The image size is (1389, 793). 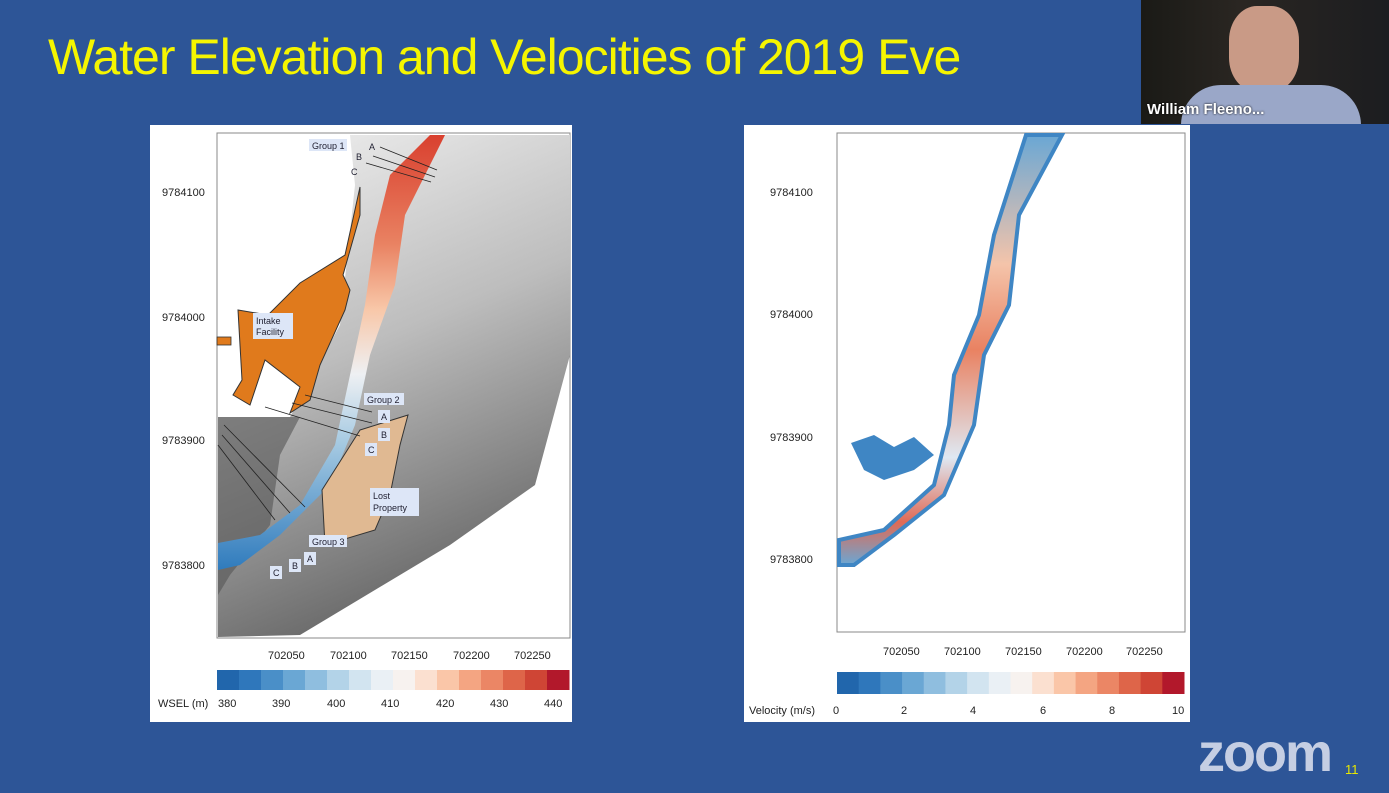 I want to click on colorbar-ticks: 380 390 400 410 420 430 440, so click(x=390, y=704).